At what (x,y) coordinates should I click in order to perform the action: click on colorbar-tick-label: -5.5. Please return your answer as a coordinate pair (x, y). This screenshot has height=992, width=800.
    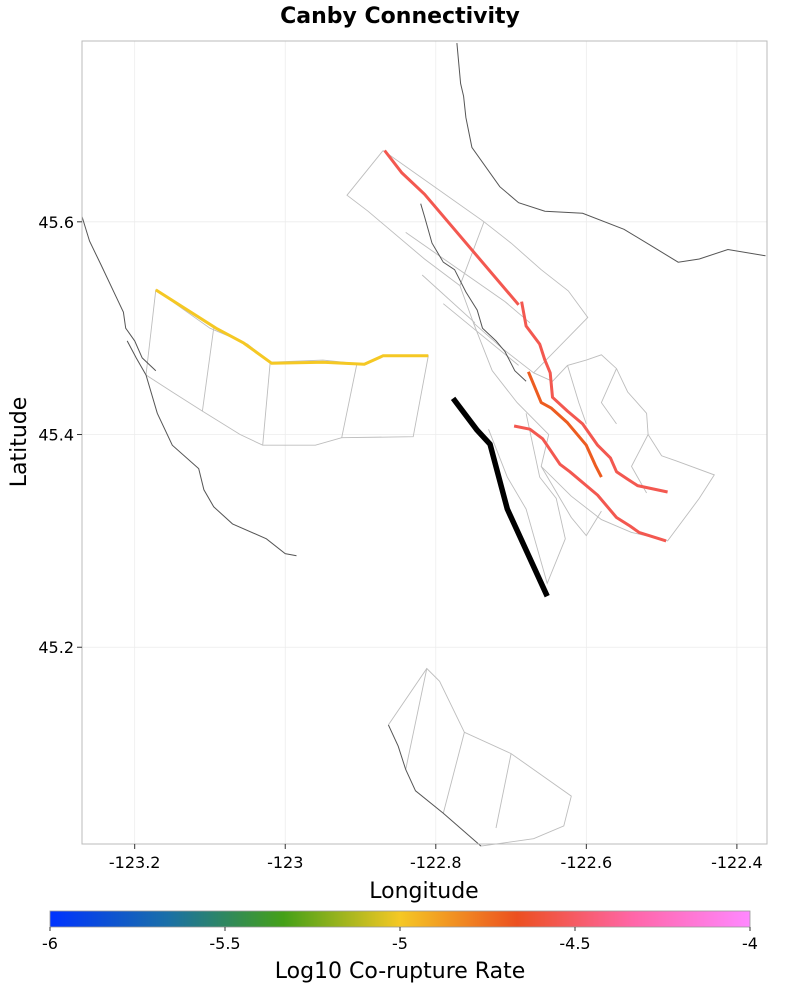
    Looking at the image, I should click on (224, 943).